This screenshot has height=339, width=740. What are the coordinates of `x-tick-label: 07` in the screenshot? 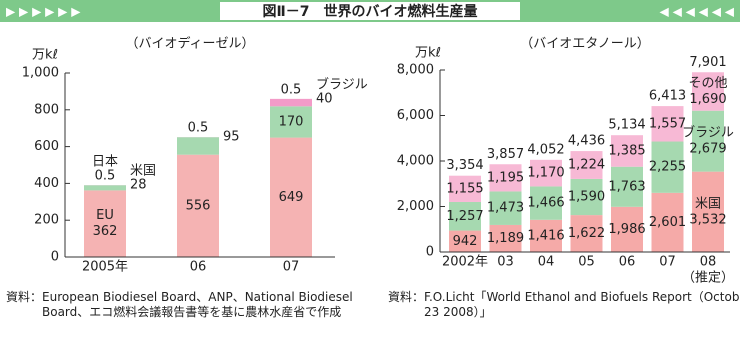 It's located at (291, 267).